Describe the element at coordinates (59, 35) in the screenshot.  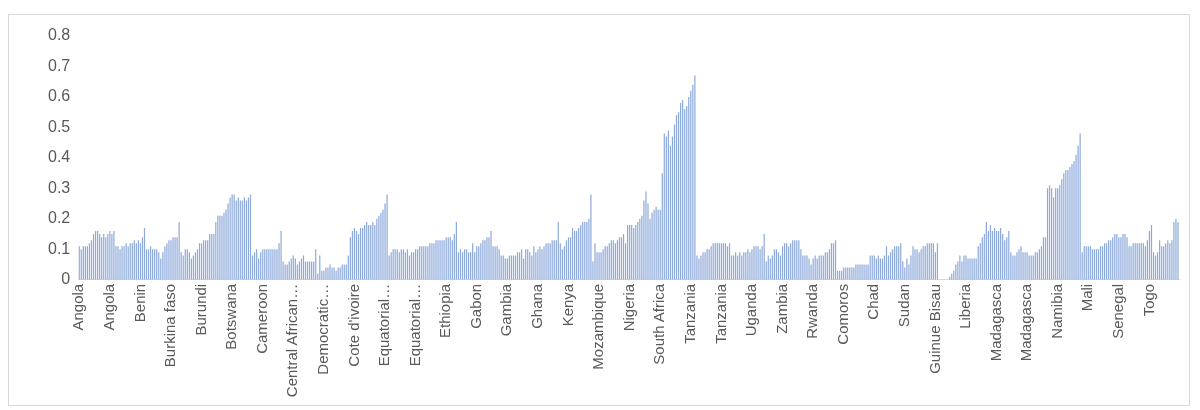
I see `y-tick-label: 0.8` at that location.